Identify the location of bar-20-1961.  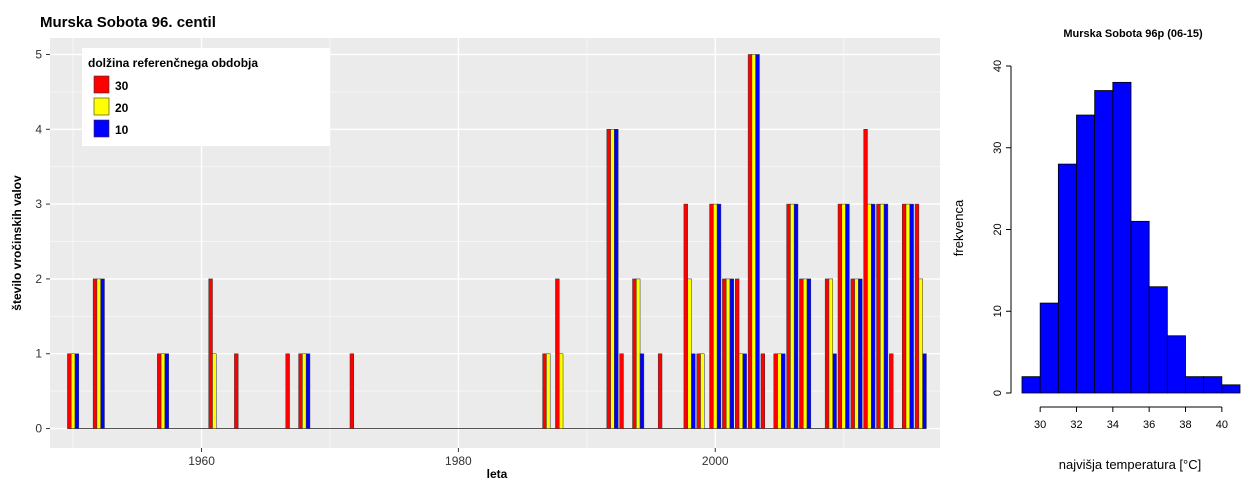
(214, 391).